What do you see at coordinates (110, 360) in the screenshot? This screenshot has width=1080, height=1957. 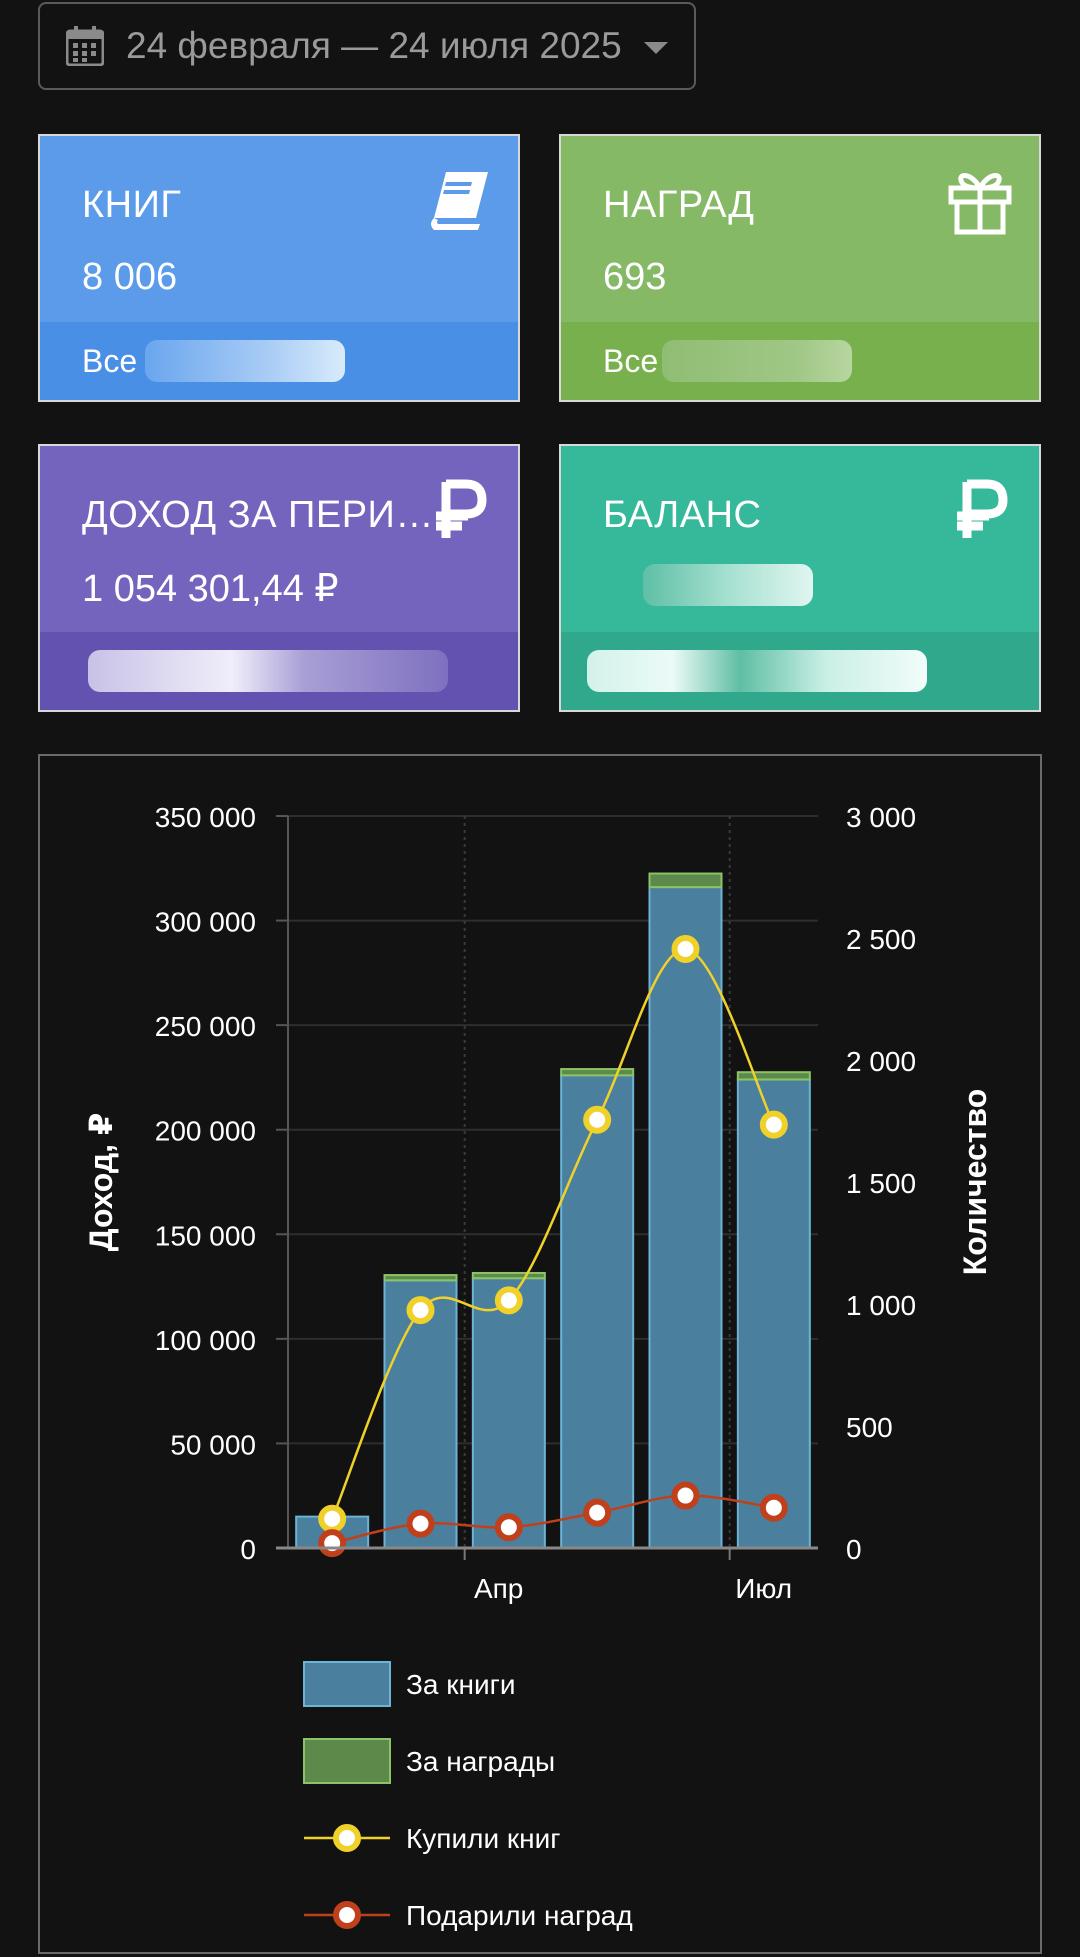 I see `books-card-footer-label: Все` at bounding box center [110, 360].